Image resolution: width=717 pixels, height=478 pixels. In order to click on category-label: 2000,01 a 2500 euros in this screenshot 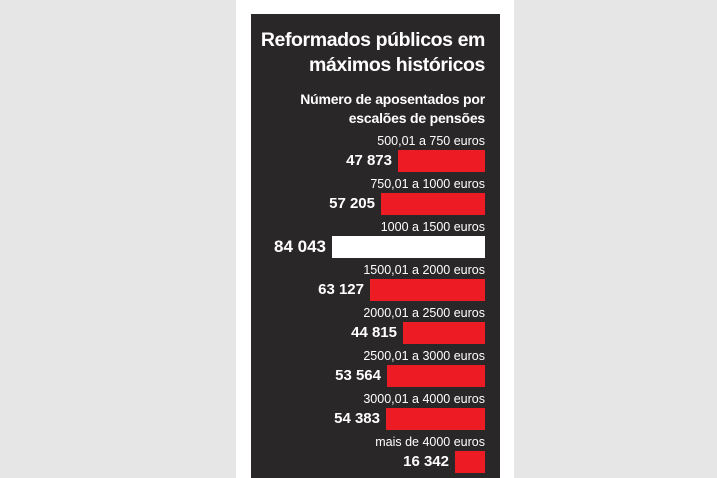, I will do `click(424, 313)`.